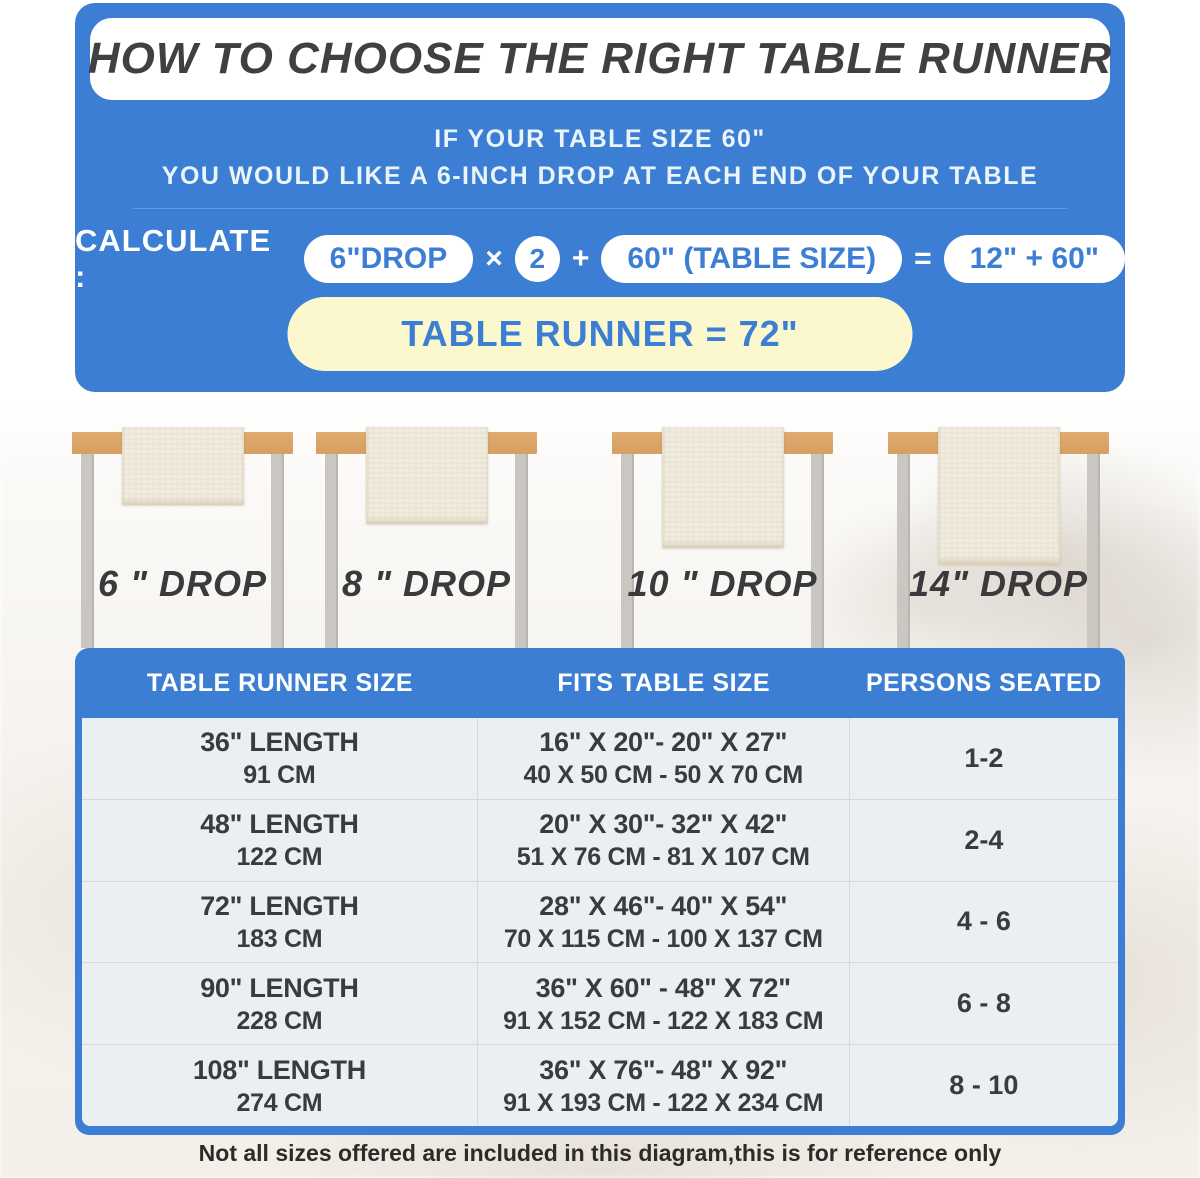 The width and height of the screenshot is (1200, 1178). What do you see at coordinates (998, 583) in the screenshot?
I see `drop-label: 14" DROP` at bounding box center [998, 583].